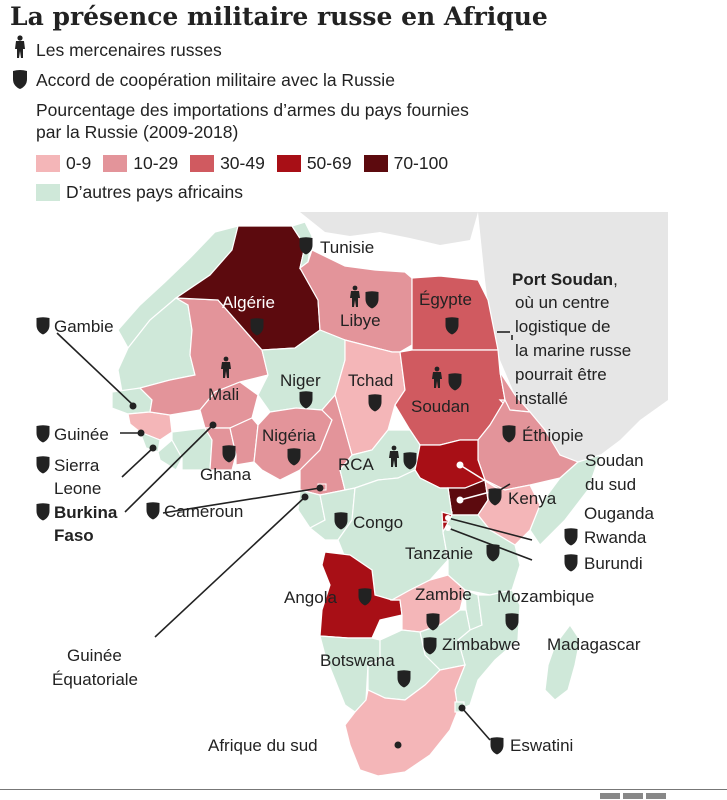 This screenshot has width=727, height=800. I want to click on dot-burkina, so click(213, 425).